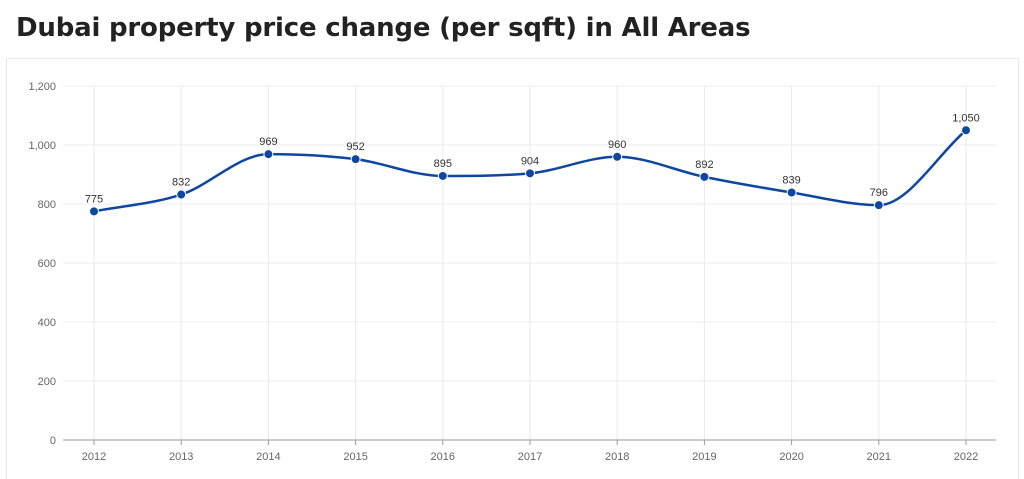  Describe the element at coordinates (443, 457) in the screenshot. I see `x-tick-label: 2016` at that location.